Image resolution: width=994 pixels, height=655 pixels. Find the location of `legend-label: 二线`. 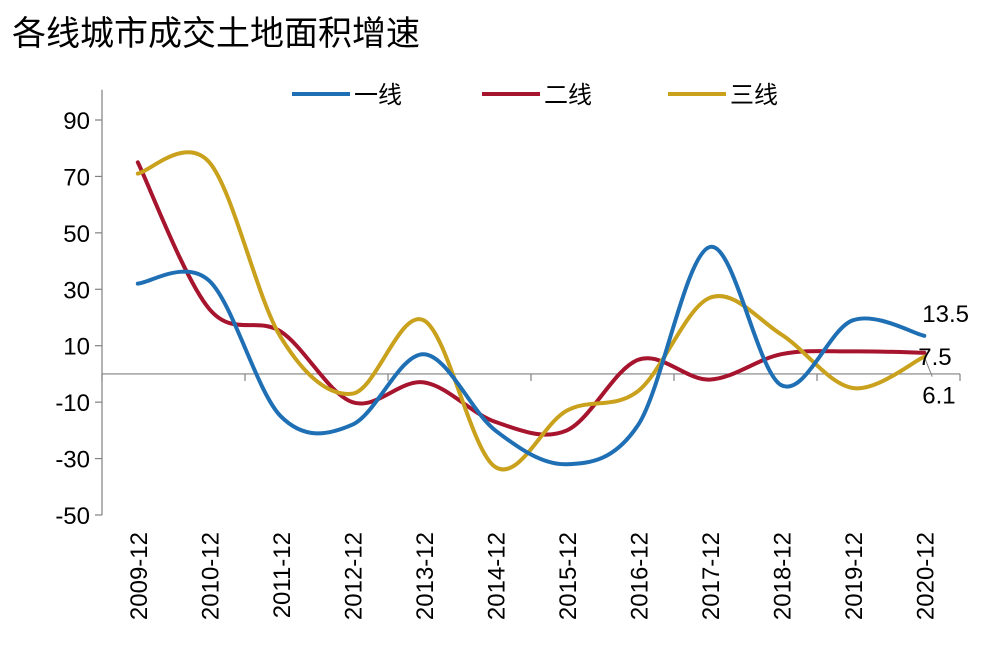

legend-label: 二线 is located at coordinates (568, 95).